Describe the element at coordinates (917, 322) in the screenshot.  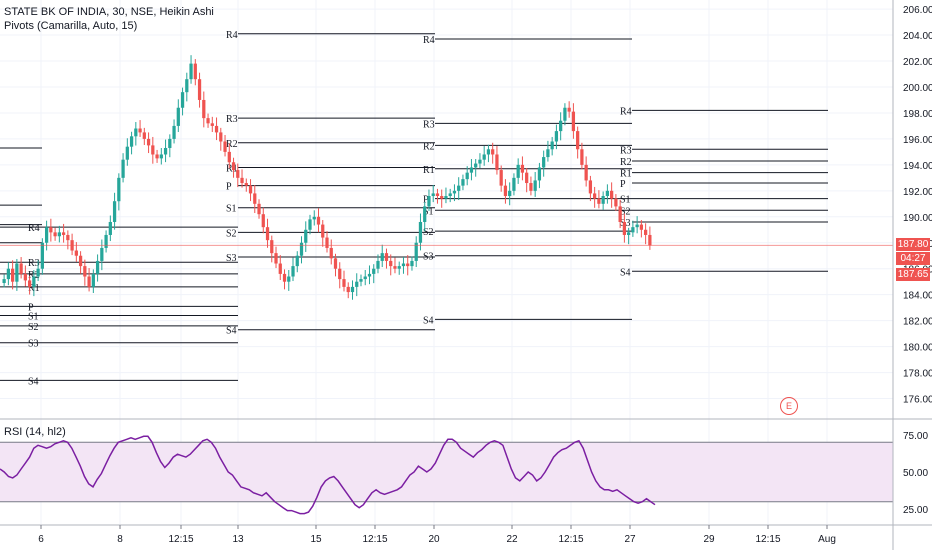
I see `y-tick-label: 182.00` at that location.